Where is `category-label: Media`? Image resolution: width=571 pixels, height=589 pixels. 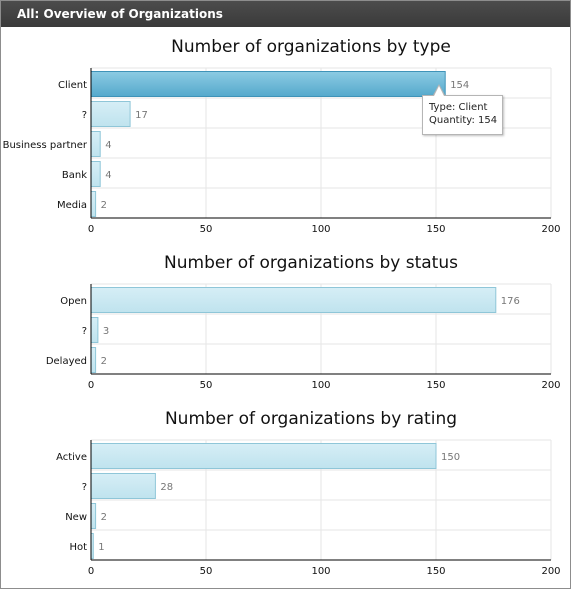 category-label: Media is located at coordinates (72, 205).